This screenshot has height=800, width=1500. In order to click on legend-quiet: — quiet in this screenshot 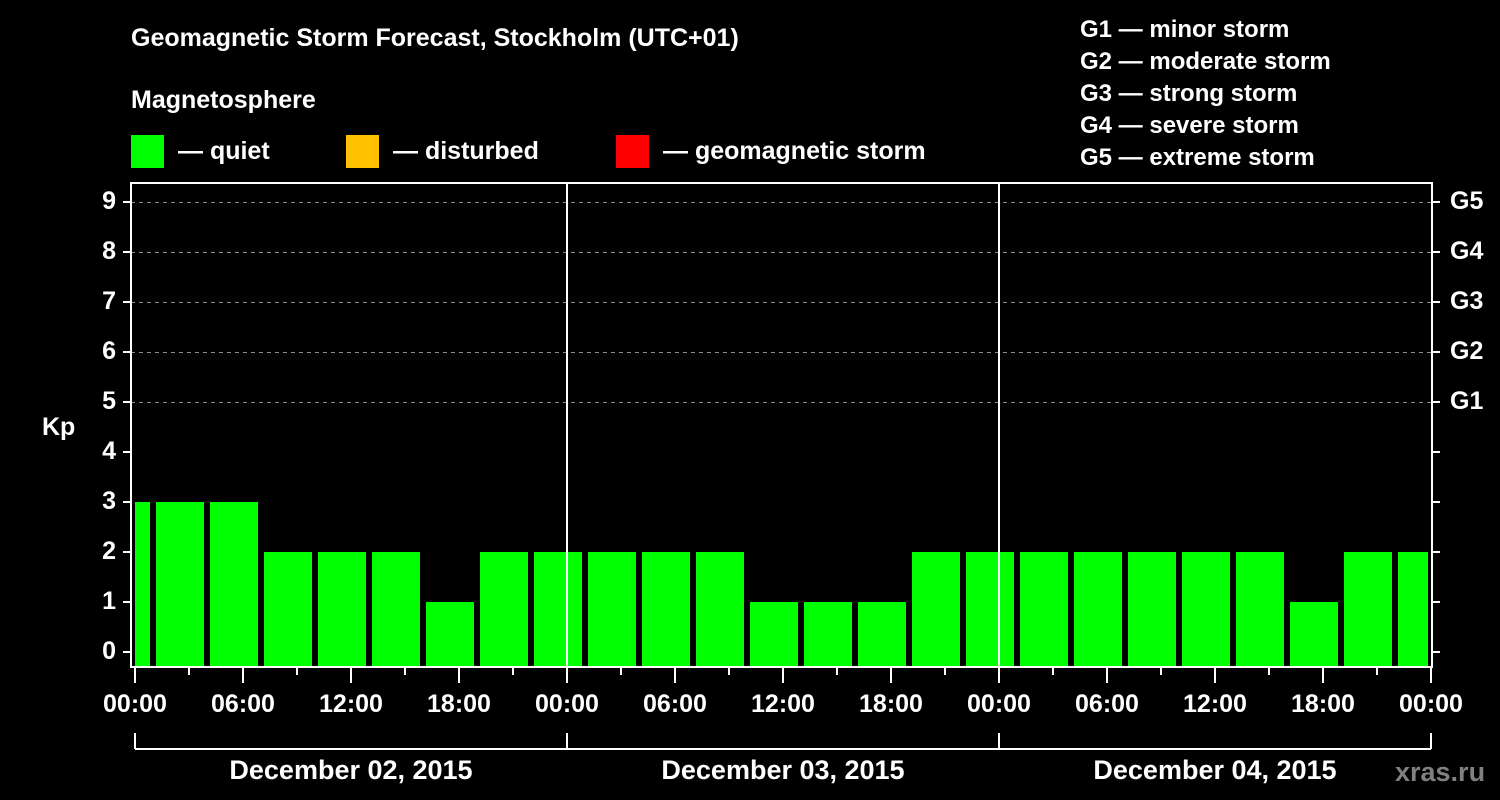, I will do `click(200, 151)`.